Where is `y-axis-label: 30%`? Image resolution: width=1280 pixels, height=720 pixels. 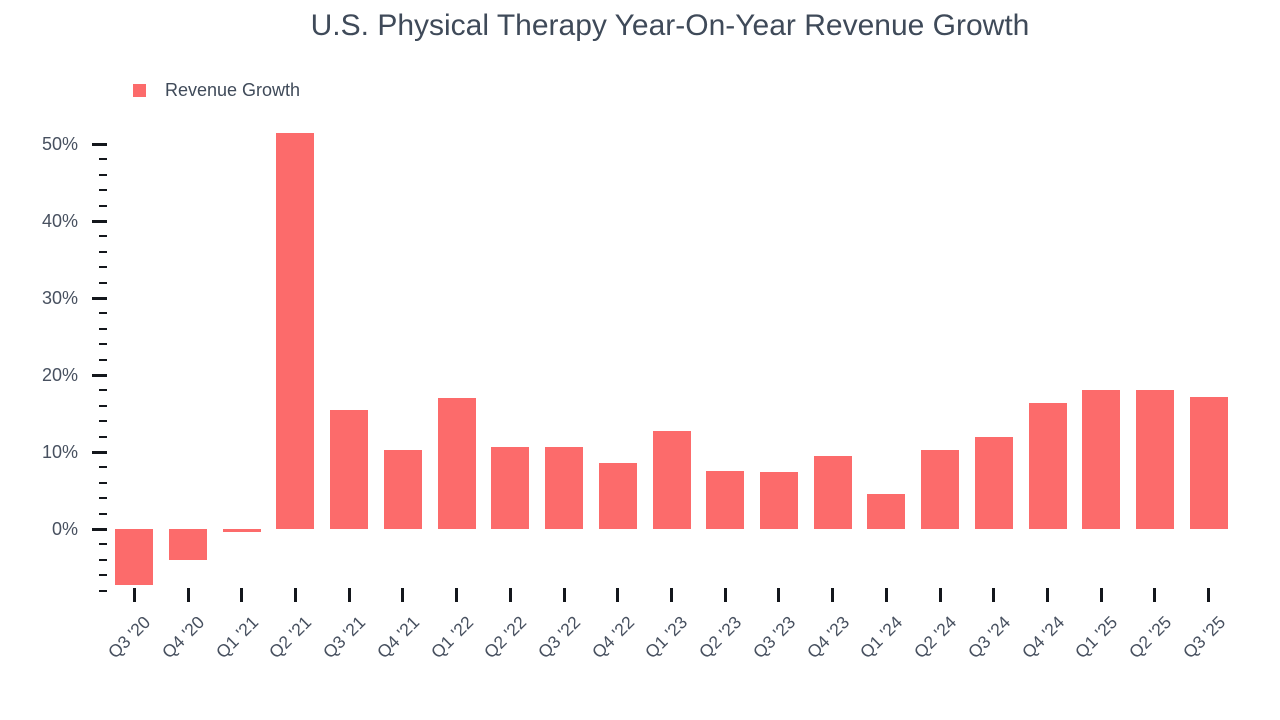 y-axis-label: 30% is located at coordinates (59, 298).